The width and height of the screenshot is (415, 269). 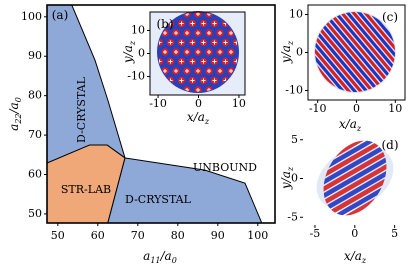 What do you see at coordinates (294, 139) in the screenshot?
I see `y-tick-label: 5` at bounding box center [294, 139].